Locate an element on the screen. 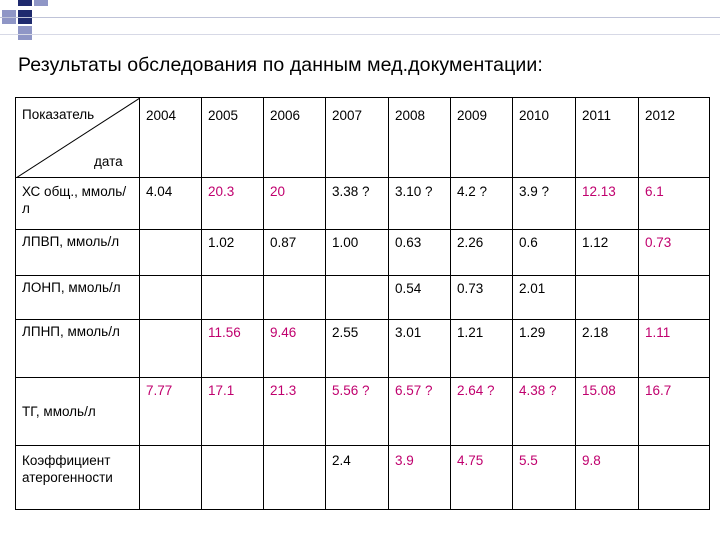 The image size is (720, 540). table-row: ЛОНП, ммоль/л 0.54 0.73 2.01 is located at coordinates (362, 297).